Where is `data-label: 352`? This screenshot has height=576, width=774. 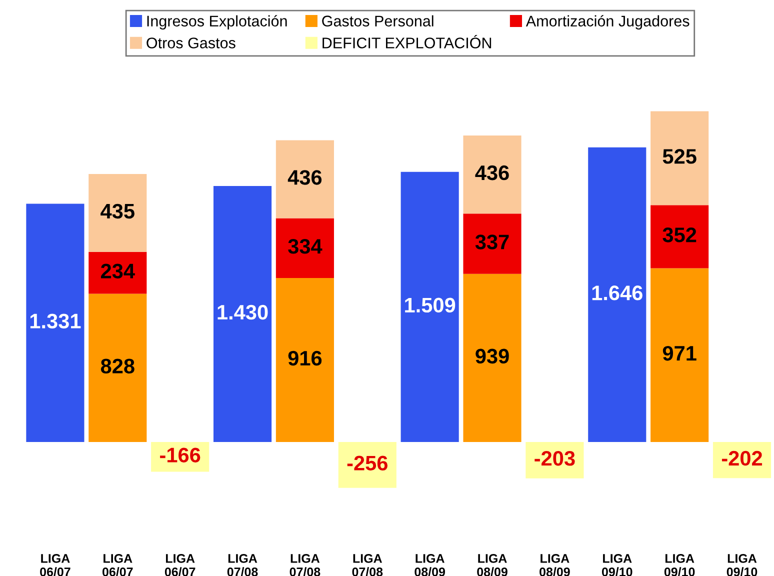
data-label: 352 is located at coordinates (679, 235).